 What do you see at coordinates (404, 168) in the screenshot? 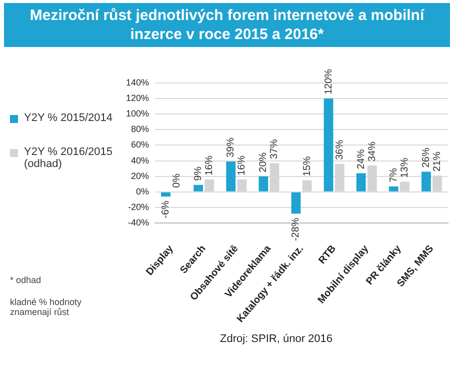
I see `data-label: 13%` at bounding box center [404, 168].